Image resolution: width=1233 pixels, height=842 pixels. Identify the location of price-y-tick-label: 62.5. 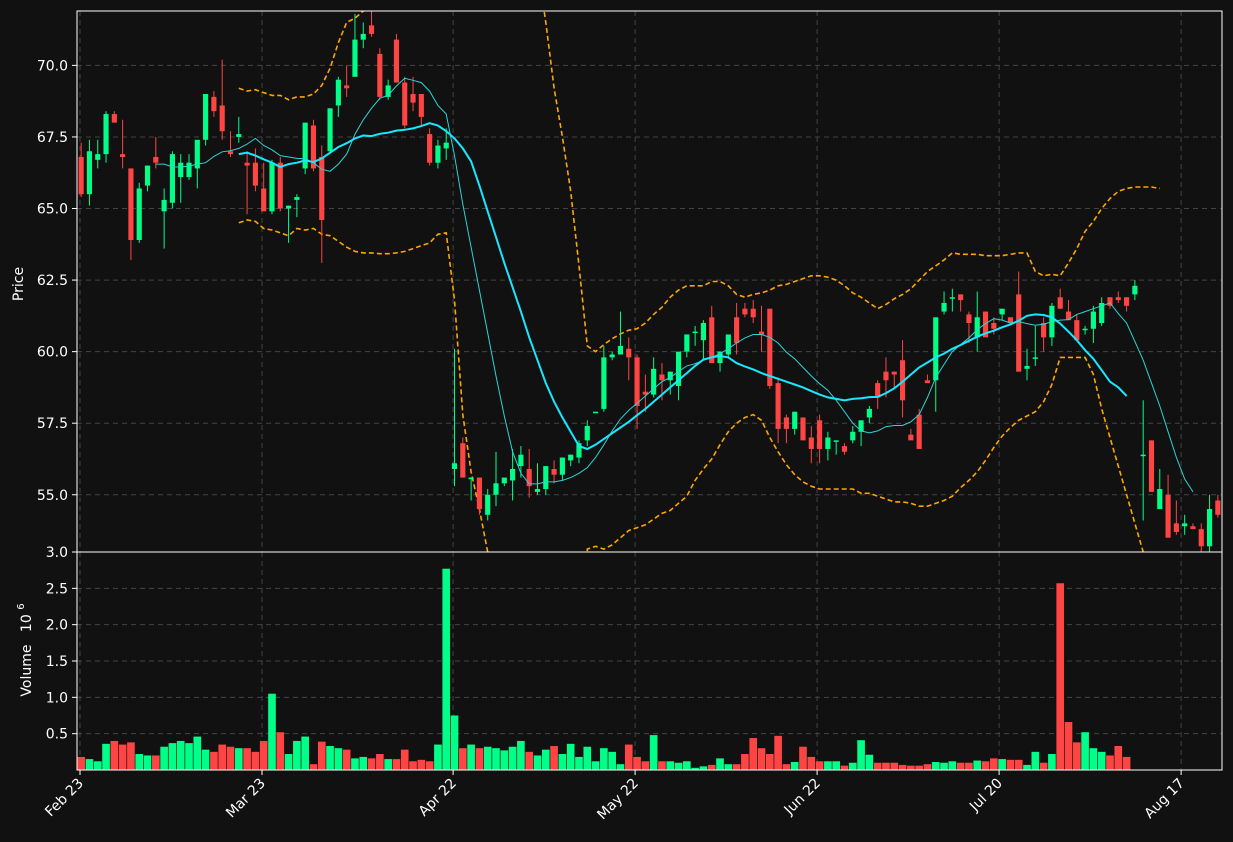
(52, 281).